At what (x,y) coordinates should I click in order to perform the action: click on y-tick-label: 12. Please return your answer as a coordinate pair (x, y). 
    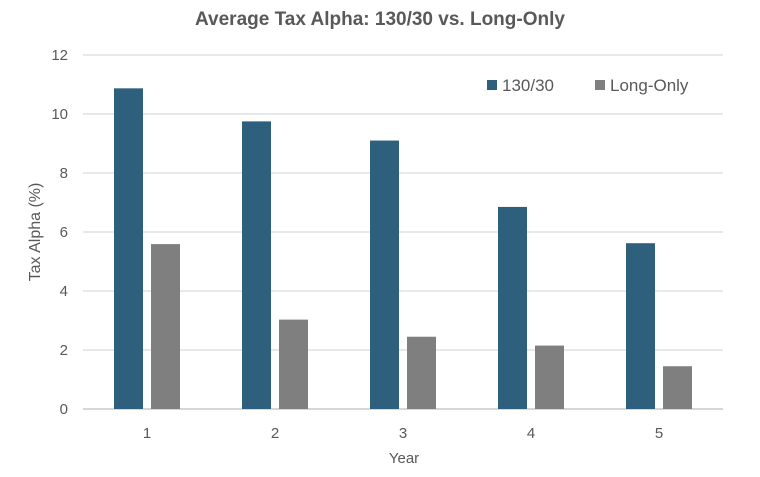
    Looking at the image, I should click on (59, 55).